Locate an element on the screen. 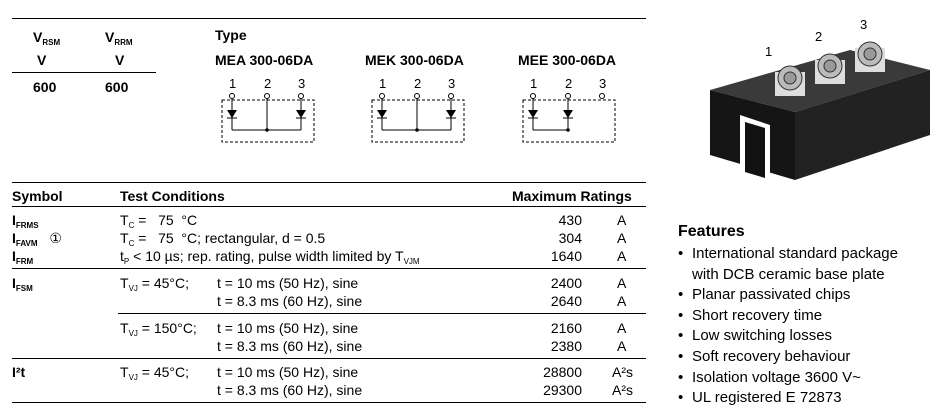 The image size is (942, 409). unit-i2t-1: A²s is located at coordinates (622, 372).